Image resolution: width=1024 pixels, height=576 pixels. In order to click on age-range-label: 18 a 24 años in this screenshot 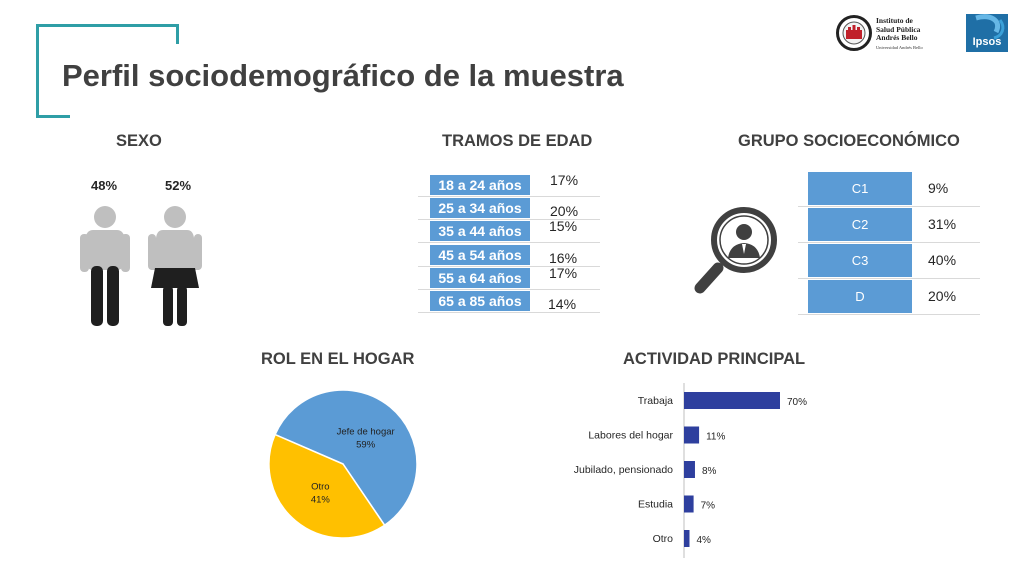, I will do `click(480, 185)`.